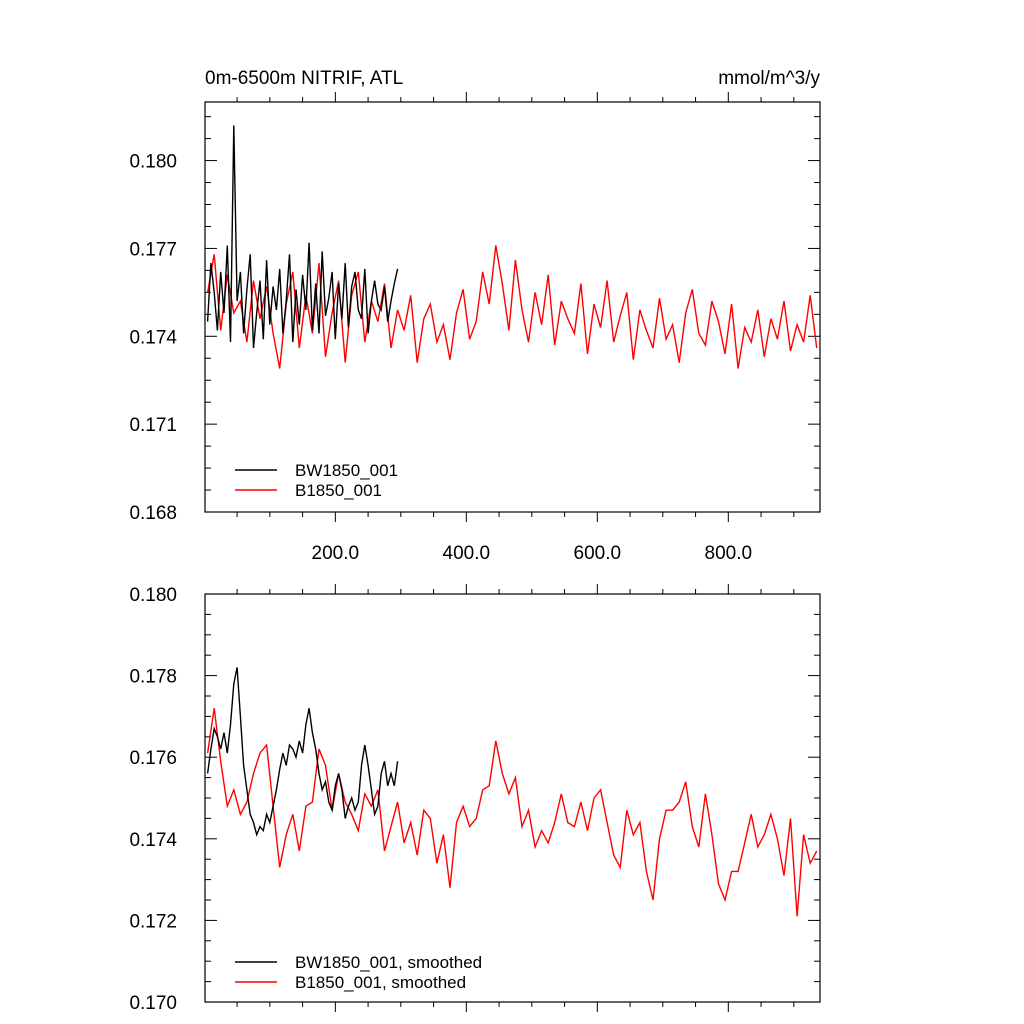 Image resolution: width=1024 pixels, height=1024 pixels. What do you see at coordinates (153, 513) in the screenshot?
I see `y-tick-label: 0.168` at bounding box center [153, 513].